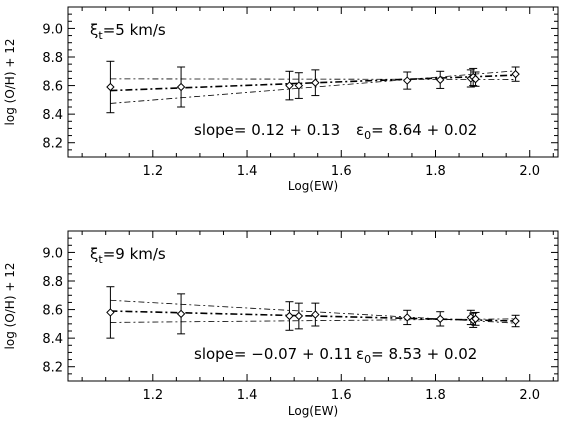 Image resolution: width=568 pixels, height=424 pixels. I want to click on annotation-epsilon: ε0= 8.64 + 0.02, so click(416, 131).